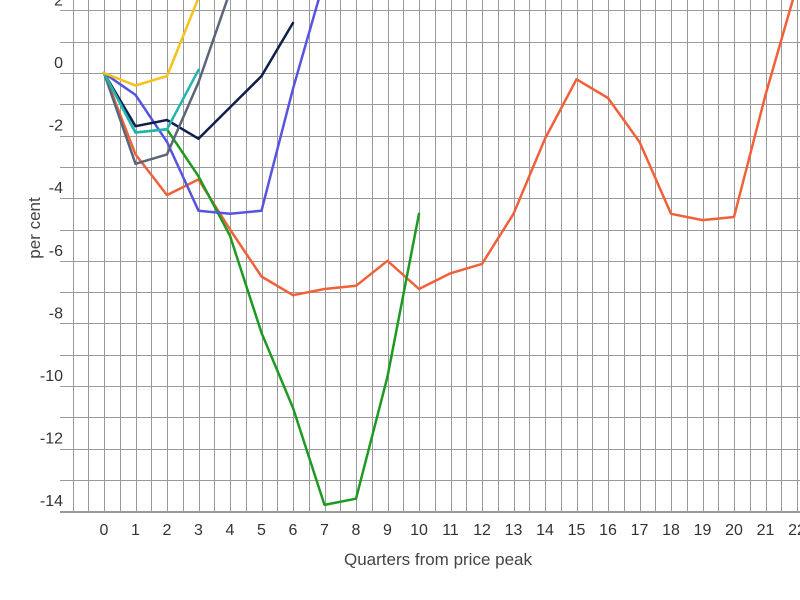 The image size is (800, 600). Describe the element at coordinates (703, 530) in the screenshot. I see `x-tick-label: 19` at that location.